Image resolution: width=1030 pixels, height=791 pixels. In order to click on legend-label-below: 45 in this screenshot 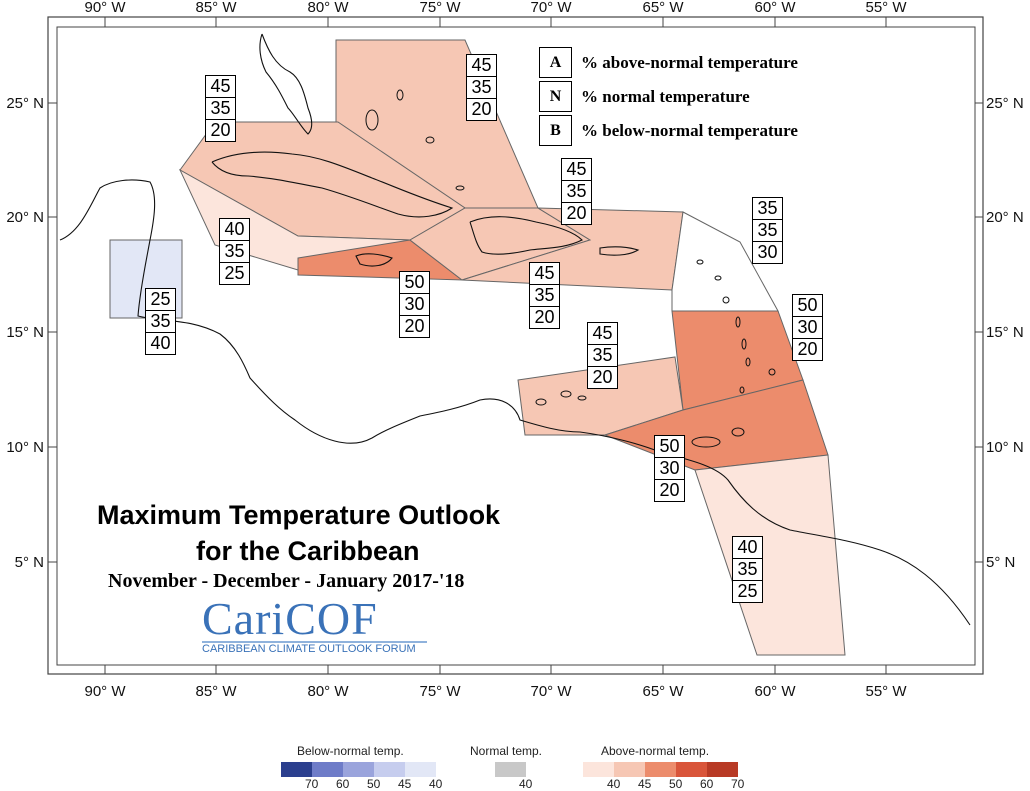, I will do `click(405, 784)`.